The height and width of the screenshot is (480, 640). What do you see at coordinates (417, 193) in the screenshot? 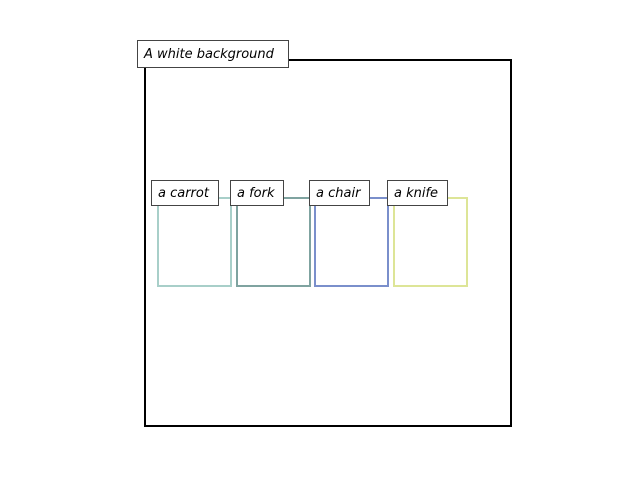
I see `knife-label: a knife` at bounding box center [417, 193].